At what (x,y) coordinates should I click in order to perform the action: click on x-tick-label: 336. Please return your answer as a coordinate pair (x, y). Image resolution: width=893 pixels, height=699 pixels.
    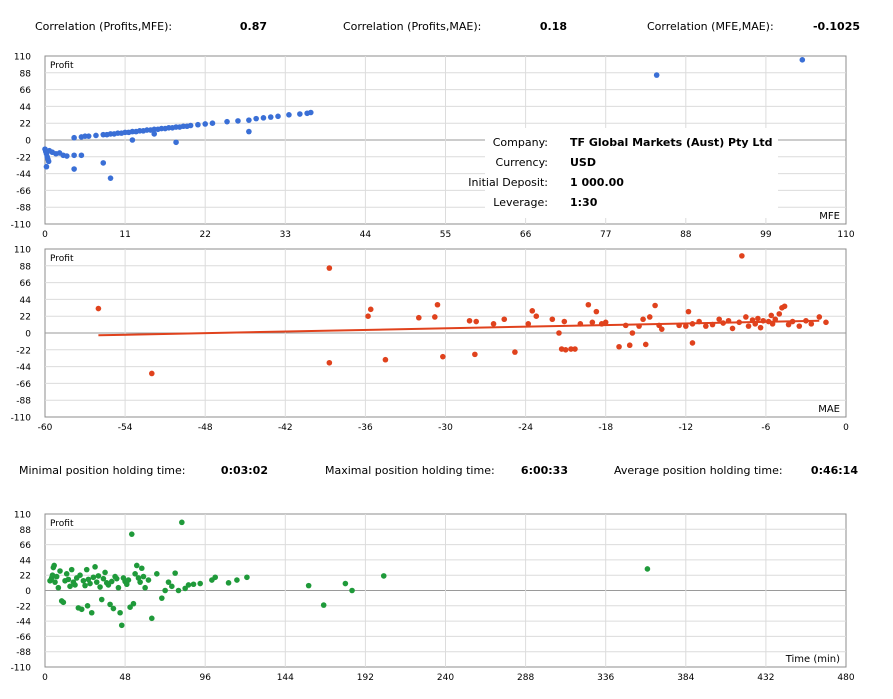
    Looking at the image, I should click on (605, 678).